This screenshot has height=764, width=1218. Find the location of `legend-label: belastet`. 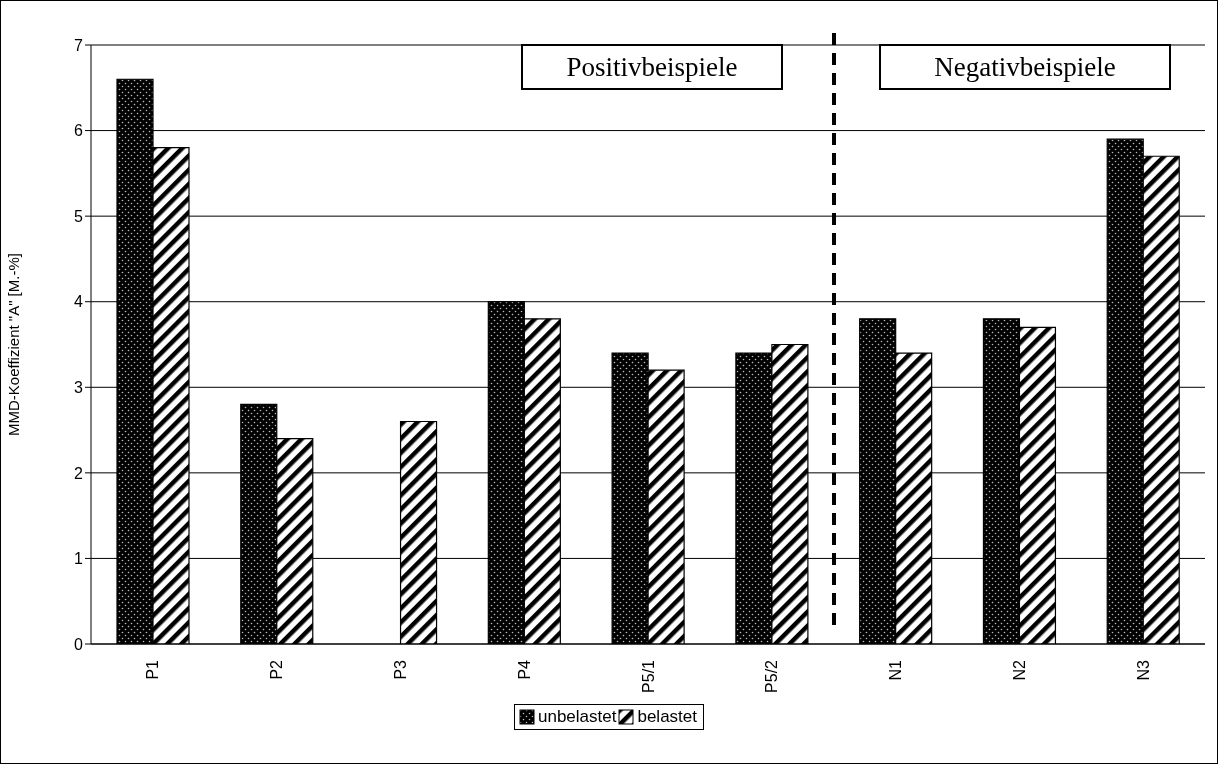

legend-label: belastet is located at coordinates (667, 717).